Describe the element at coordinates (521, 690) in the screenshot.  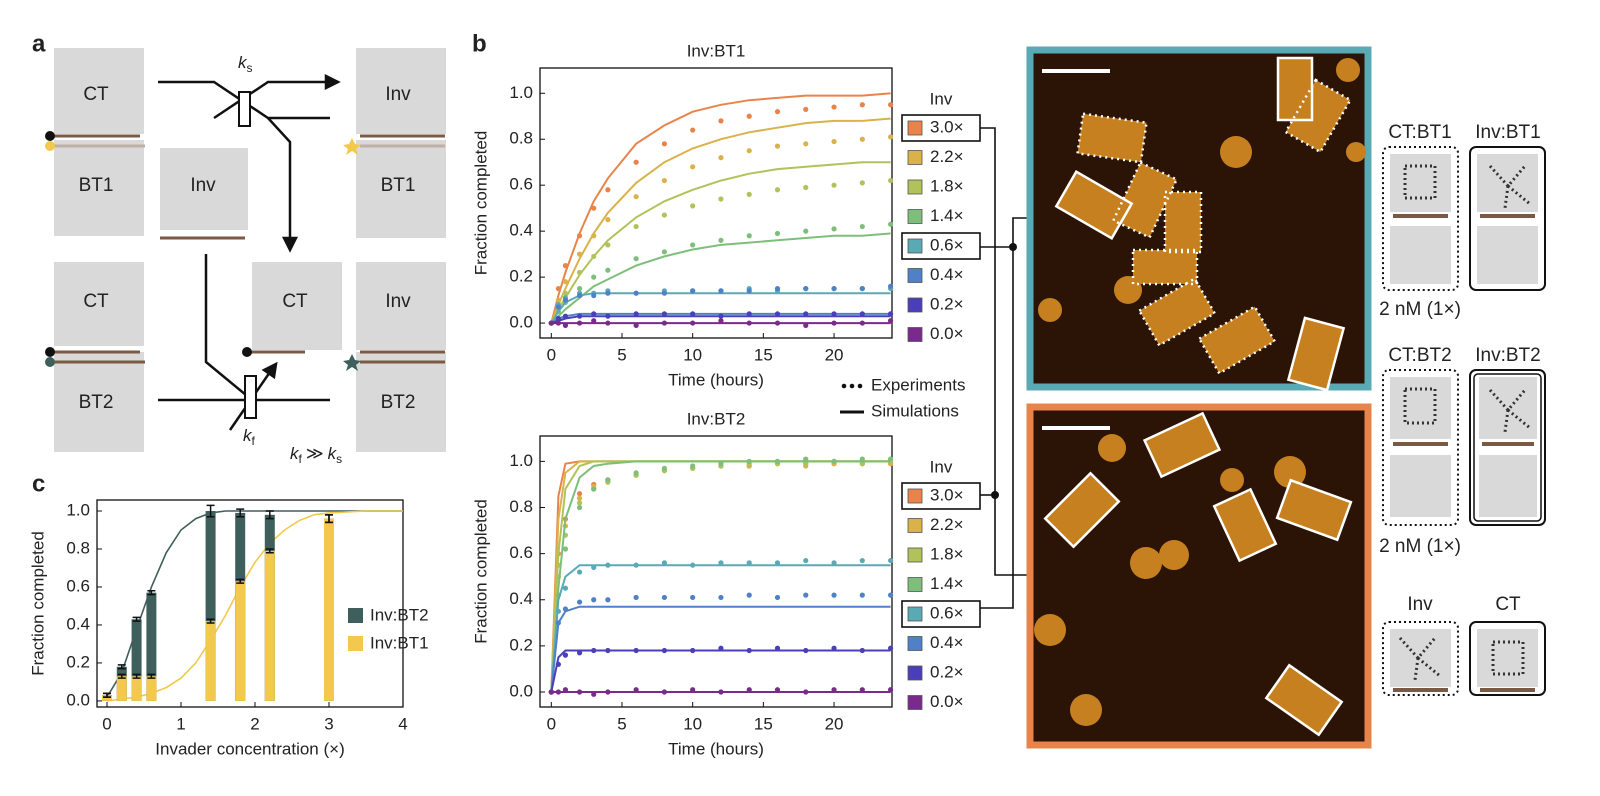
I see `y-tick-label: 0.0` at that location.